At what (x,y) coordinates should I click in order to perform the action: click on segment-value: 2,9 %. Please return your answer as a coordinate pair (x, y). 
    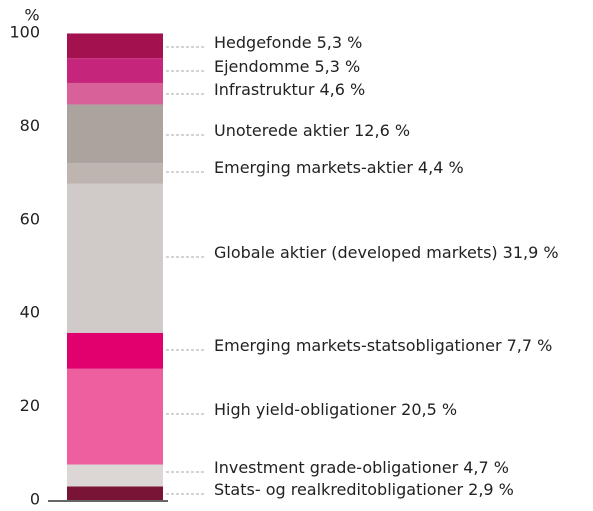
    Looking at the image, I should click on (491, 489).